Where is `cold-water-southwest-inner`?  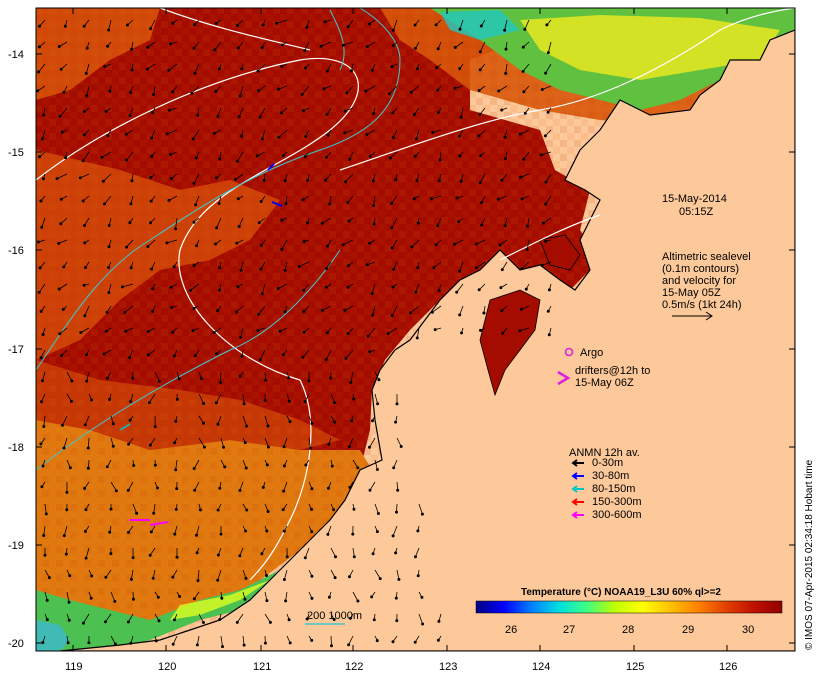
cold-water-southwest-inner is located at coordinates (220, 600).